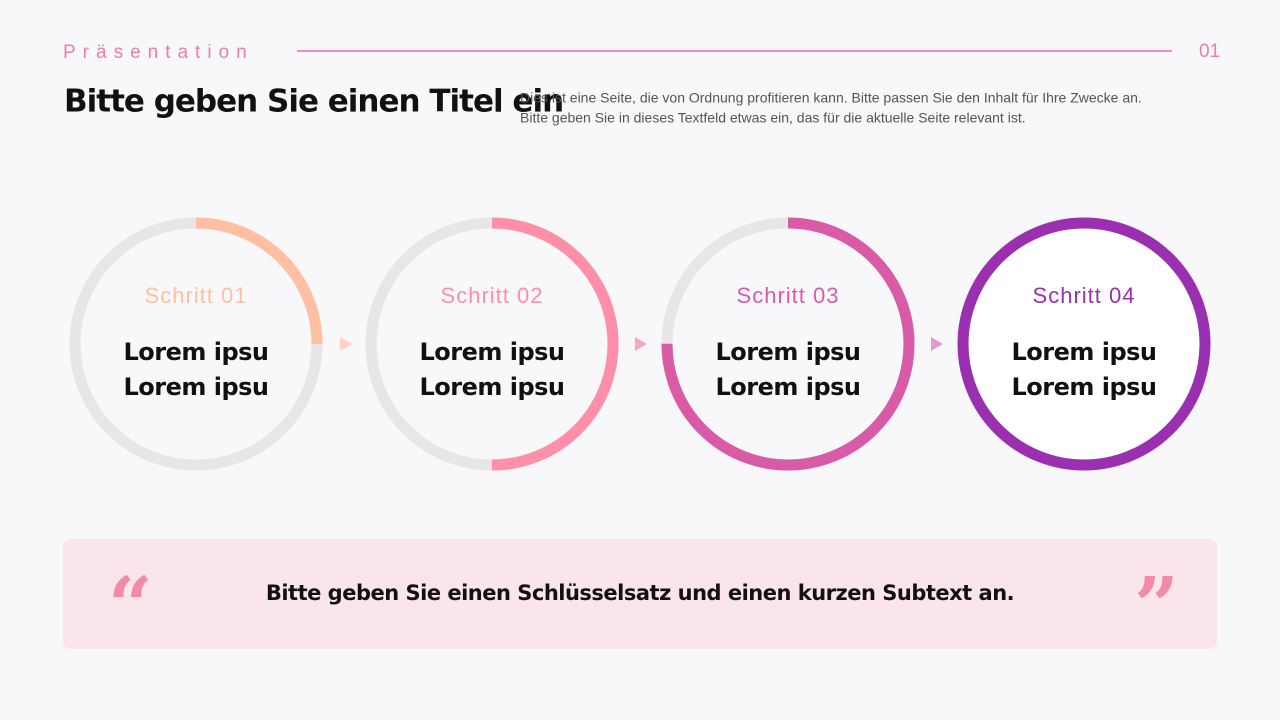 This screenshot has width=1280, height=720. I want to click on step-label: Schritt 04, so click(1084, 295).